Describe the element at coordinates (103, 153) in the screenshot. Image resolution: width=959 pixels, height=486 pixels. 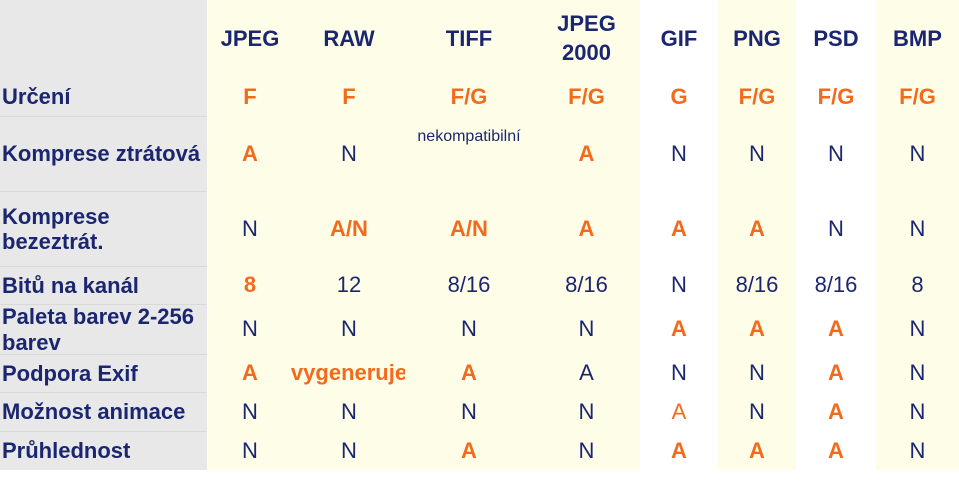
I see `row-header: Komprese ztrátová` at that location.